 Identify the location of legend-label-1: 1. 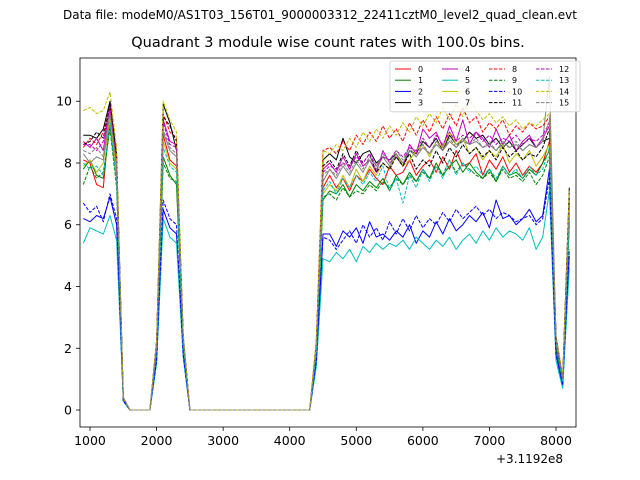
(420, 80).